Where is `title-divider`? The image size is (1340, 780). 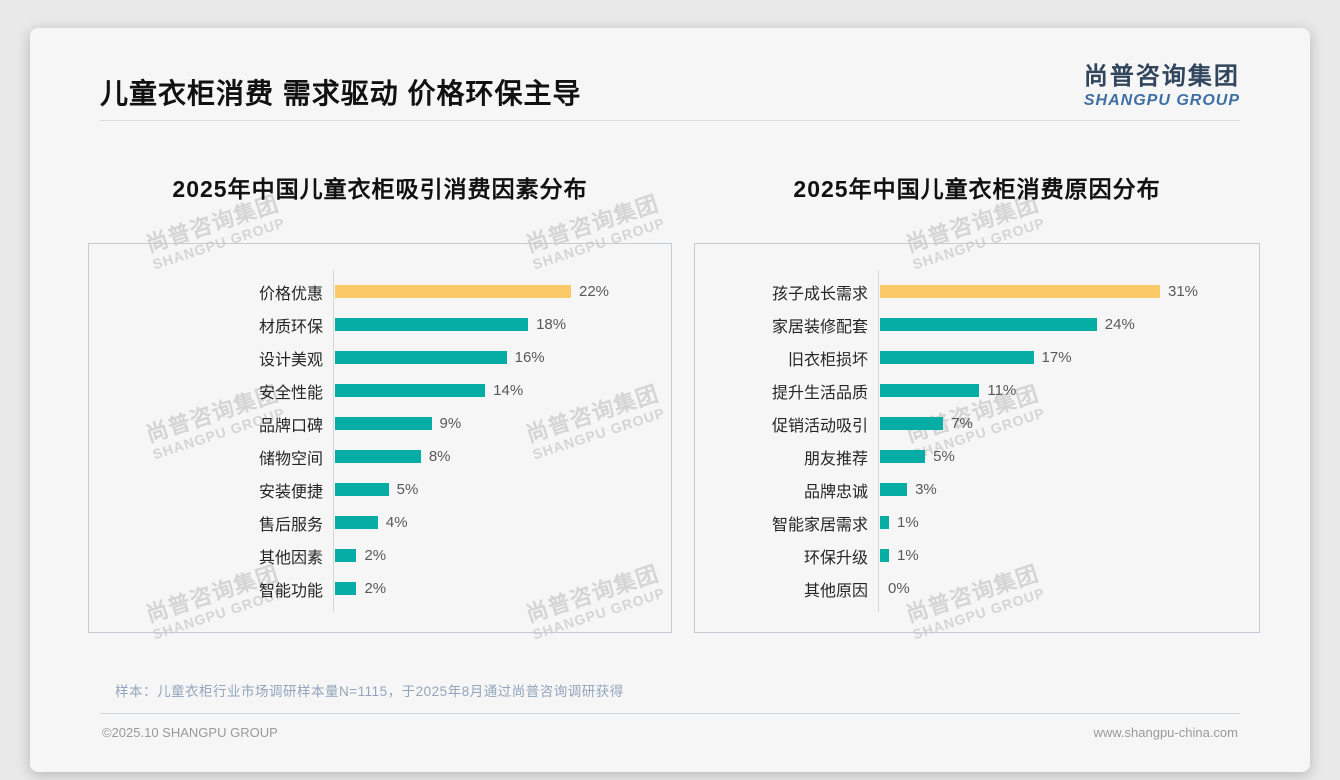 title-divider is located at coordinates (670, 120).